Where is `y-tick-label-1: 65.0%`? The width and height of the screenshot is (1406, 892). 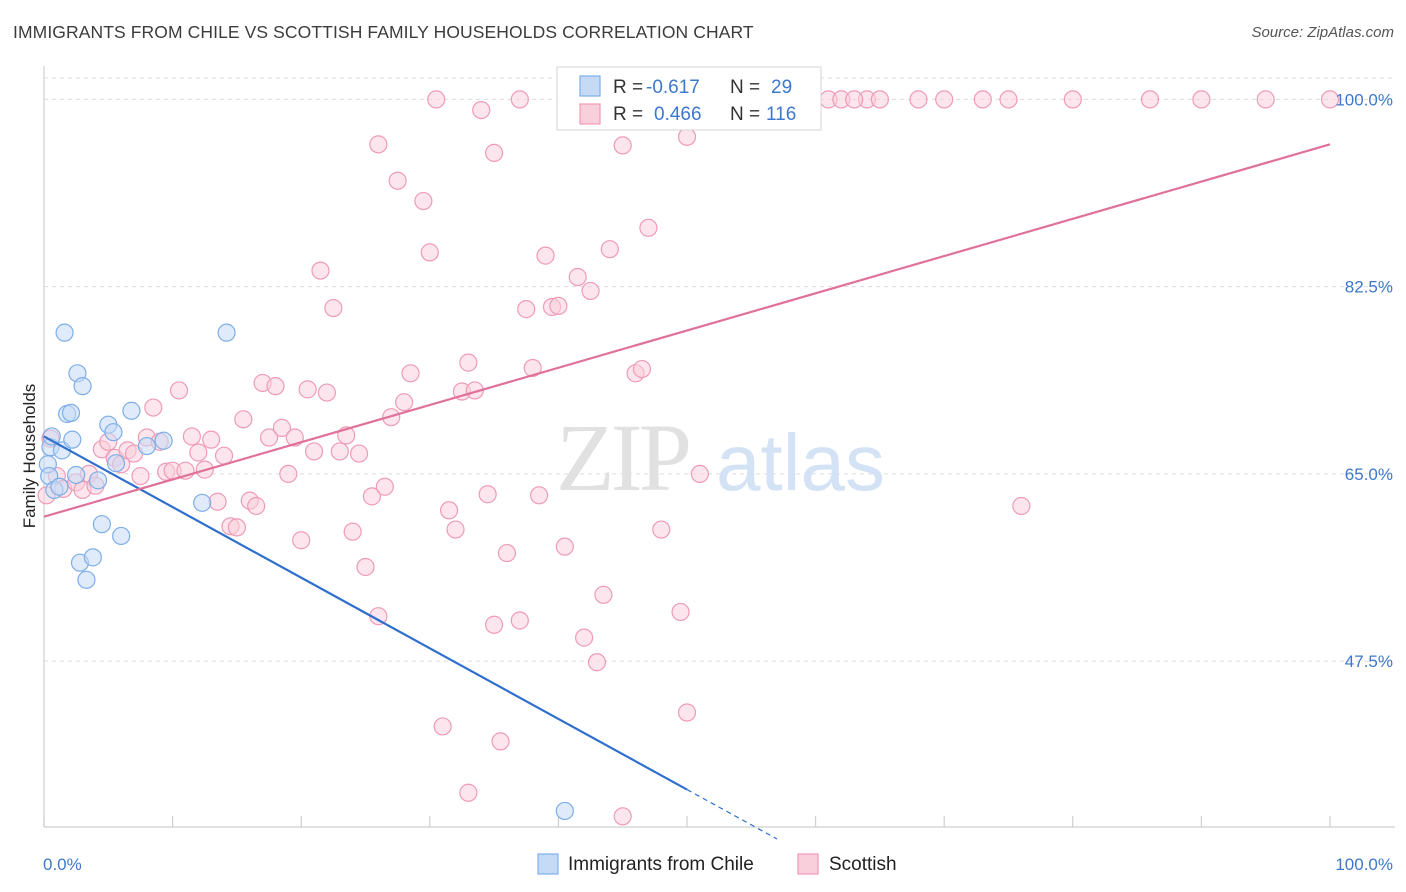 y-tick-label-1: 65.0% is located at coordinates (1369, 474).